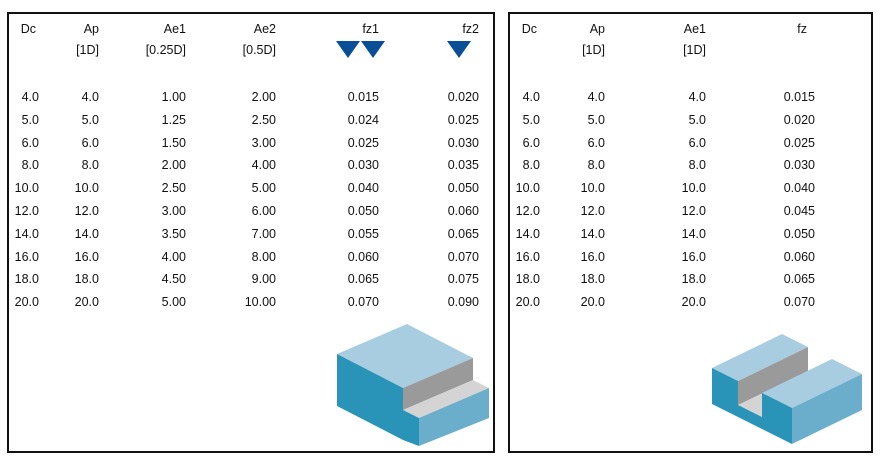 The width and height of the screenshot is (880, 463). What do you see at coordinates (251, 143) in the screenshot?
I see `table-row: 6.0 6.0 1.50 3.00 0.025 0.030` at bounding box center [251, 143].